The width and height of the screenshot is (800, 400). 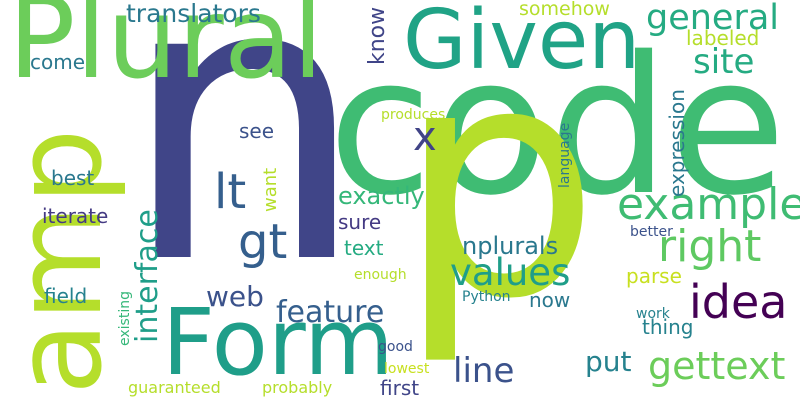 What do you see at coordinates (66, 296) in the screenshot?
I see `word-field: field` at bounding box center [66, 296].